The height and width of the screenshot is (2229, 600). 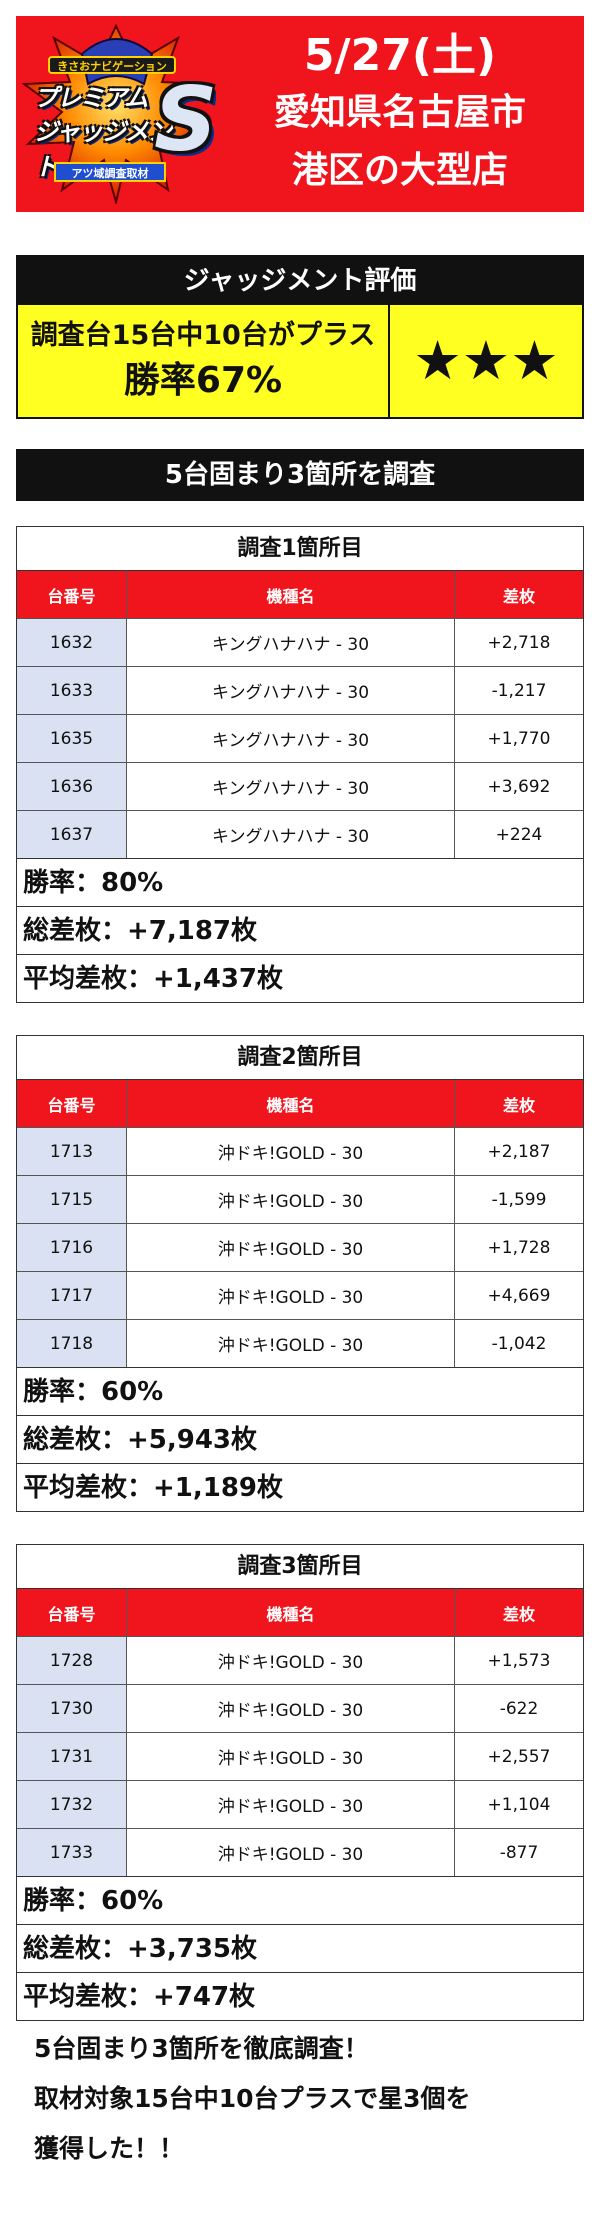 I want to click on coin-difference: +1,728, so click(x=519, y=1247).